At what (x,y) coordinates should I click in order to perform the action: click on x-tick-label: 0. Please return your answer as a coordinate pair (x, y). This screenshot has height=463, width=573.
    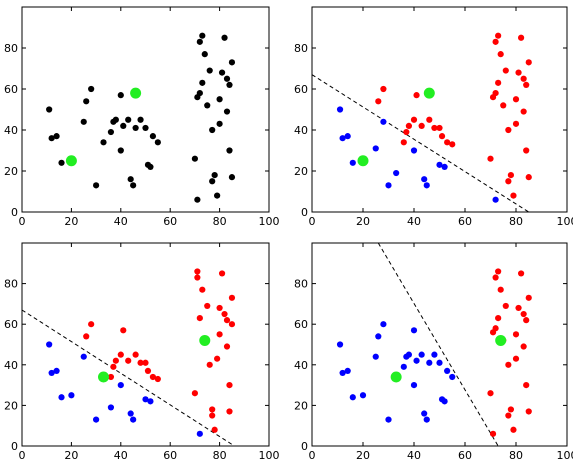
    Looking at the image, I should click on (312, 455).